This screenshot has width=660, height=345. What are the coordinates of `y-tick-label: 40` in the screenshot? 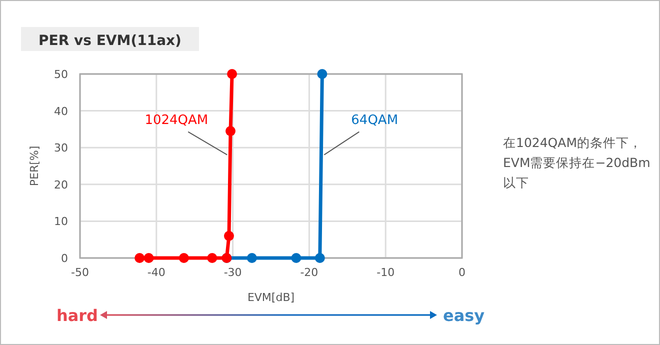 It's located at (61, 111).